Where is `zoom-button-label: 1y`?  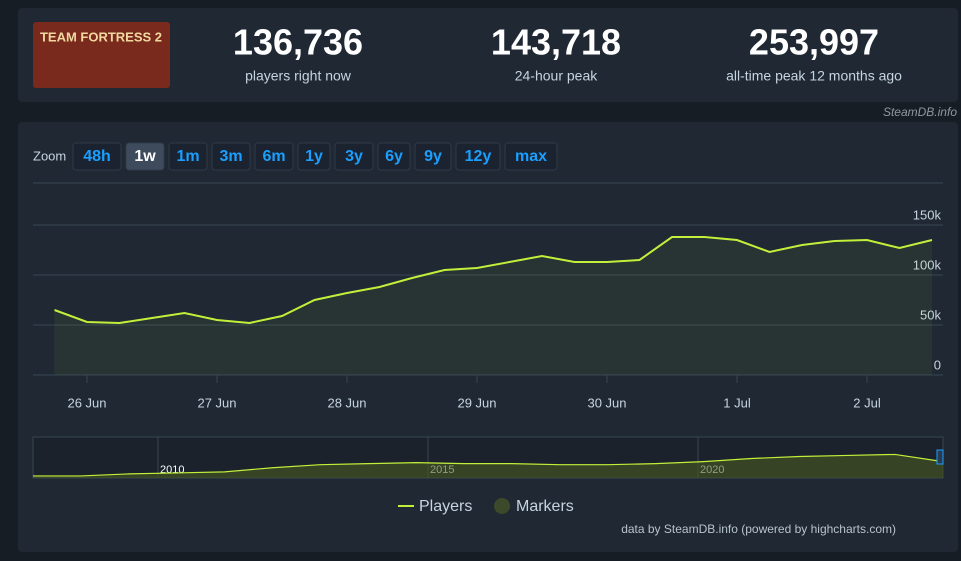 zoom-button-label: 1y is located at coordinates (314, 156).